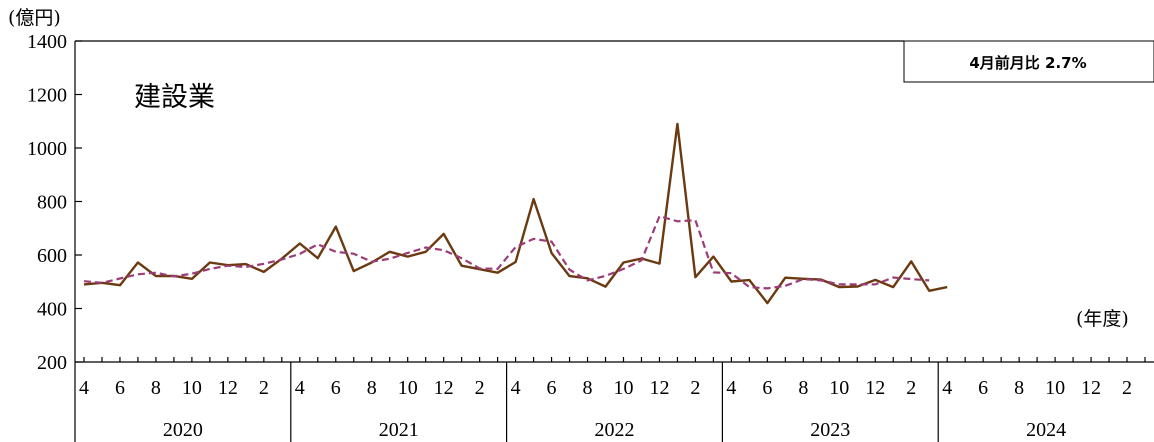 This screenshot has width=1154, height=442. Describe the element at coordinates (47, 42) in the screenshot. I see `y-tick-label: 1400` at that location.